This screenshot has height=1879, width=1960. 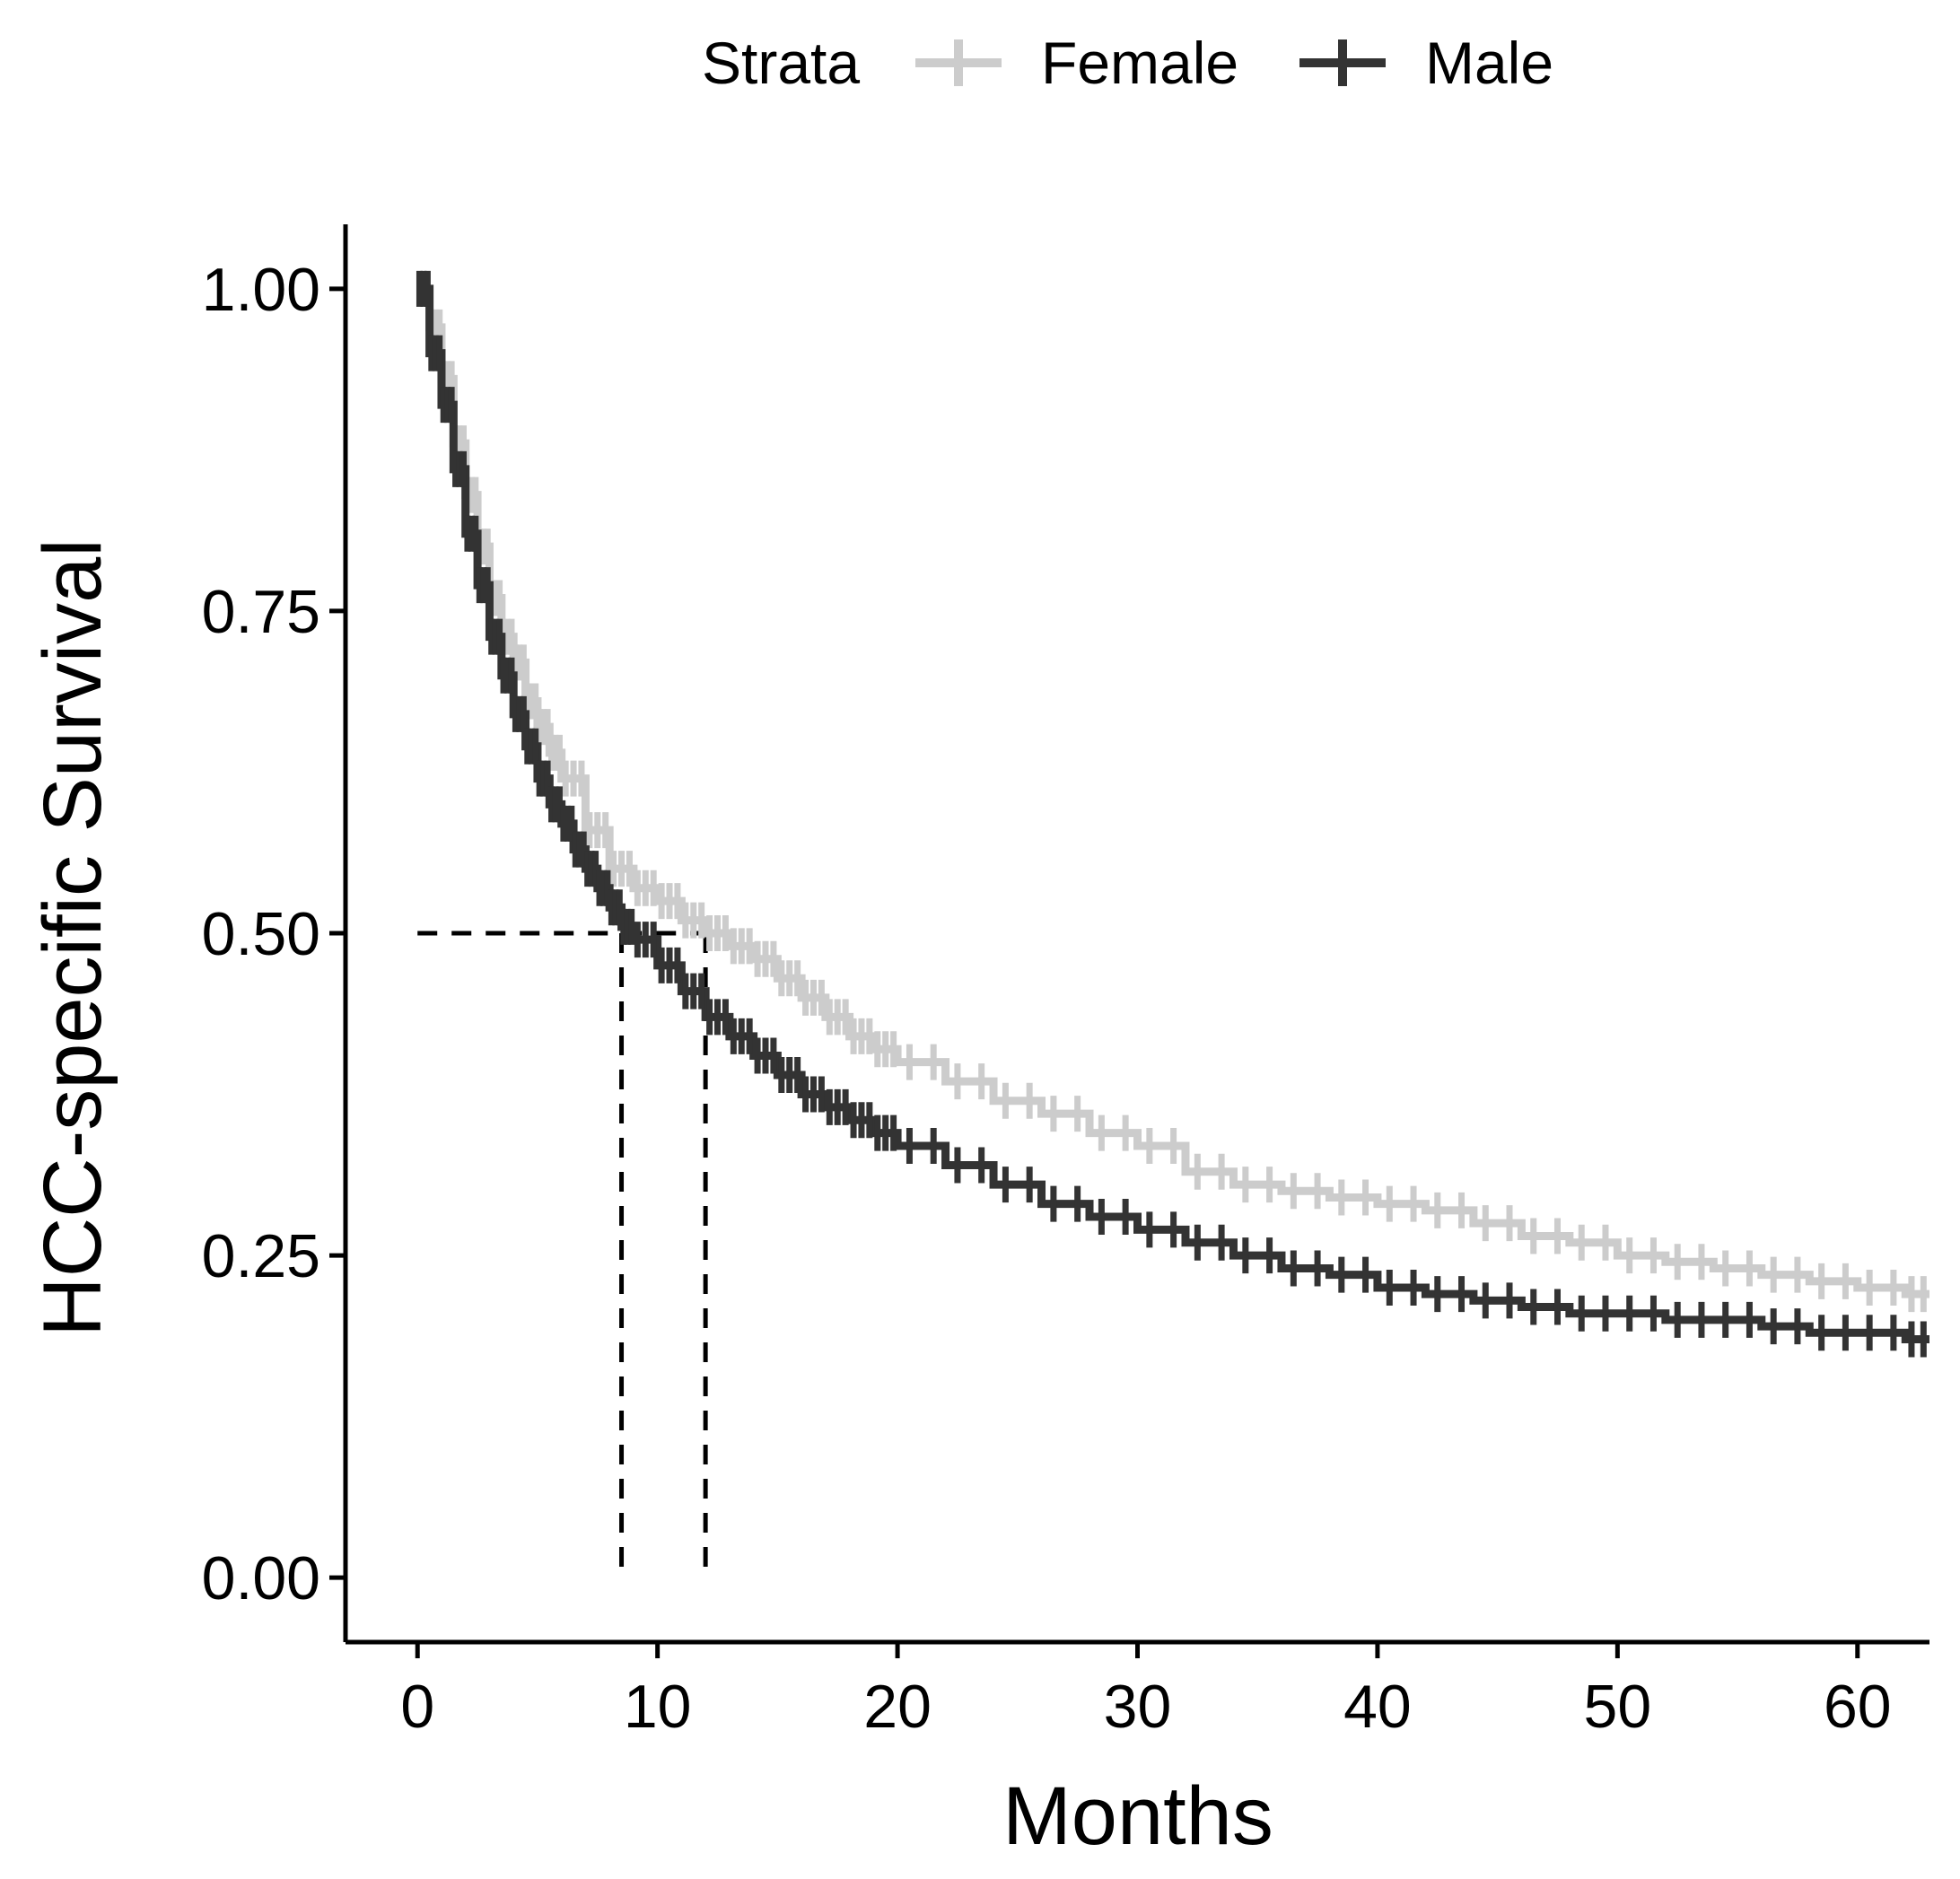 I want to click on y-tick-label: 0.25, so click(x=261, y=1256).